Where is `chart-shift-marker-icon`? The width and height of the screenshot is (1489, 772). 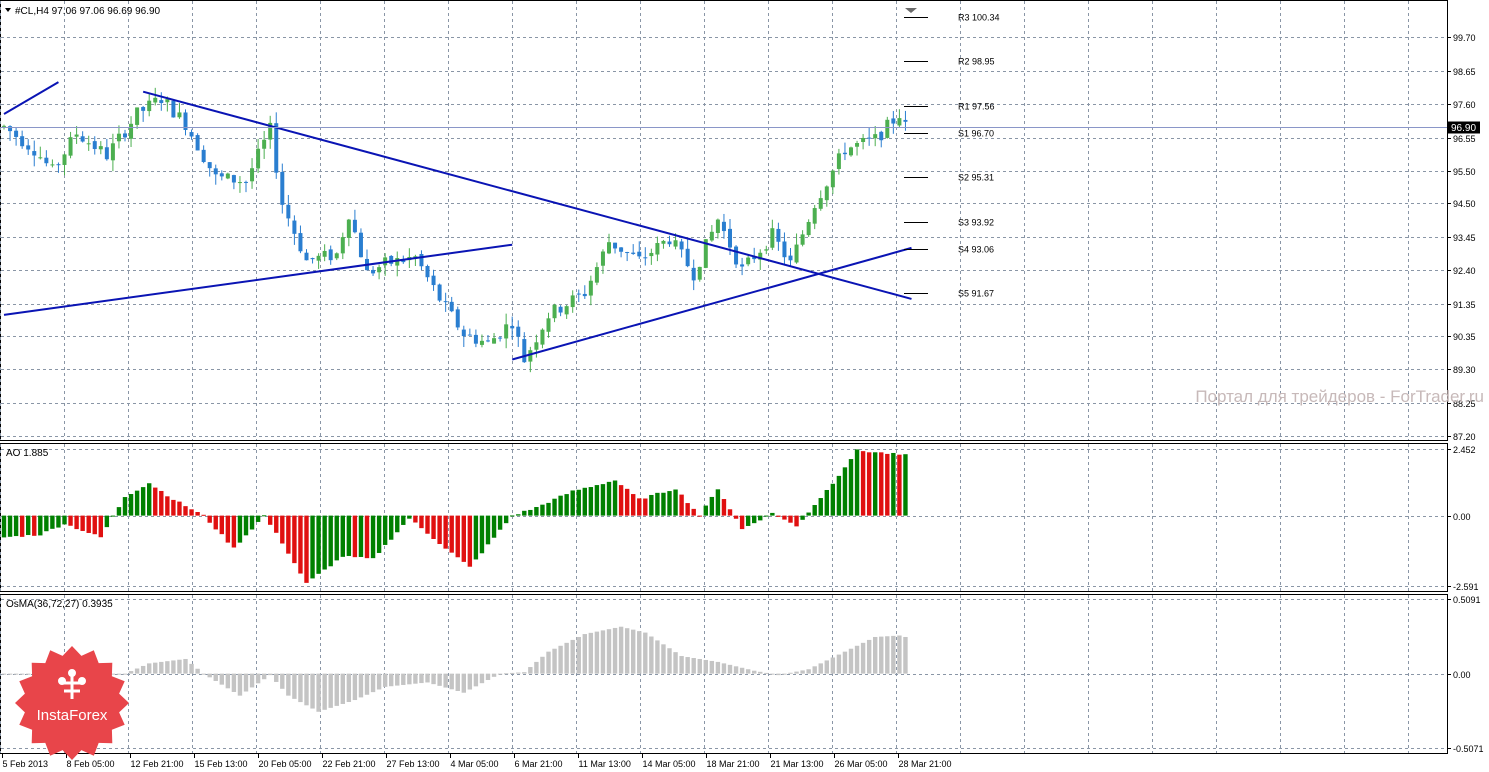
chart-shift-marker-icon is located at coordinates (911, 10).